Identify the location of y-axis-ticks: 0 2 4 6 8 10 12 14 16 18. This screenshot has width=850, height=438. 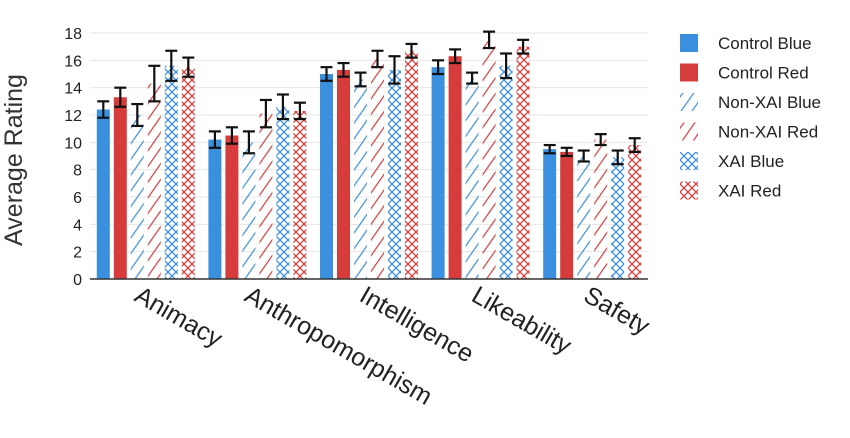
(73, 157).